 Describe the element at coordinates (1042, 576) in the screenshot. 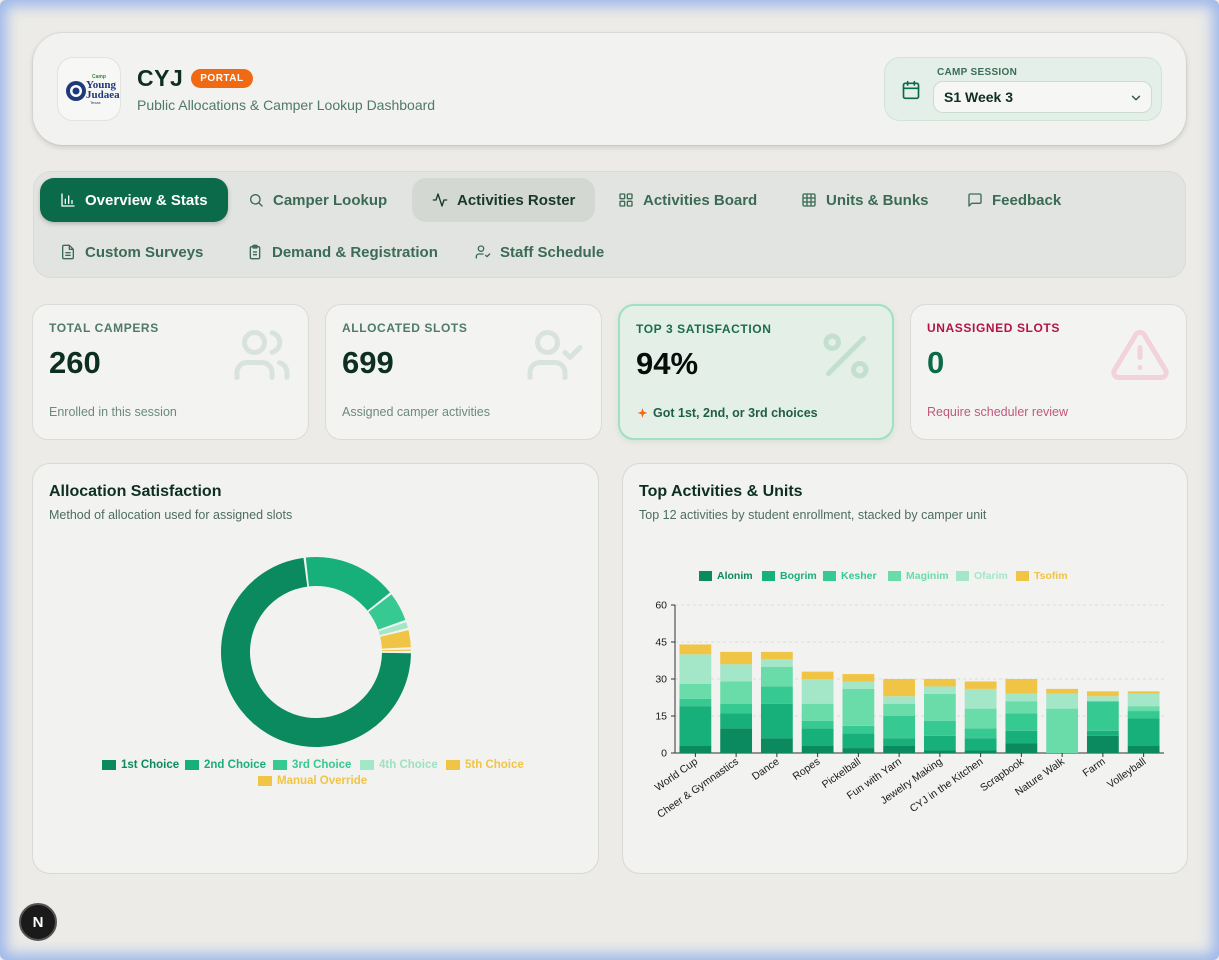

I see `legend-item: Tsofim` at that location.